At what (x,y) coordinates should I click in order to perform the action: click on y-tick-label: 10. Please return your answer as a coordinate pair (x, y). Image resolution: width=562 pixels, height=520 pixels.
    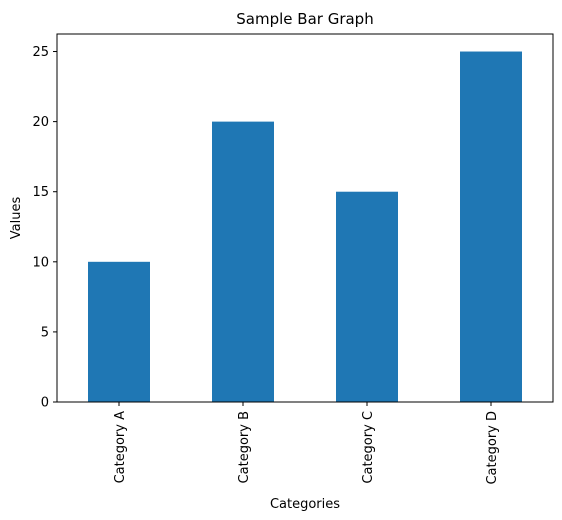
    Looking at the image, I should click on (40, 262).